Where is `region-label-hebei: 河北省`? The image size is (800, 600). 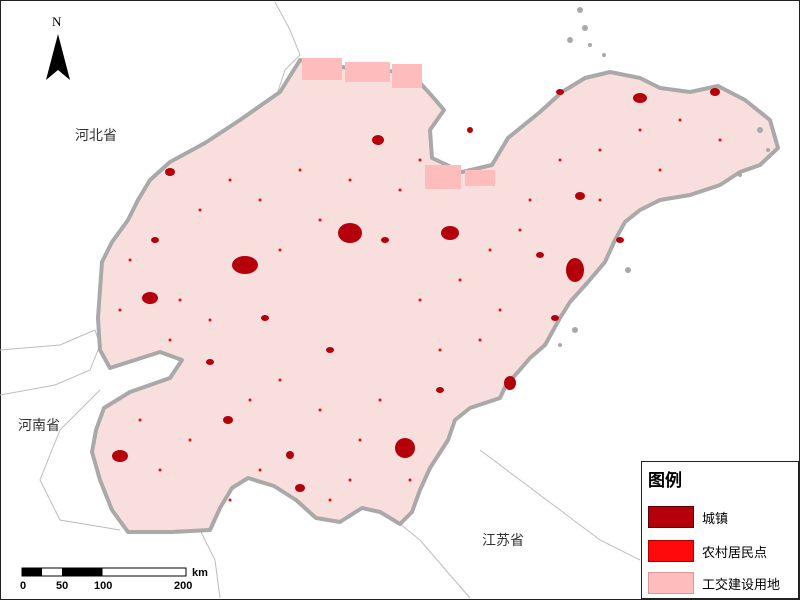 region-label-hebei: 河北省 is located at coordinates (96, 136).